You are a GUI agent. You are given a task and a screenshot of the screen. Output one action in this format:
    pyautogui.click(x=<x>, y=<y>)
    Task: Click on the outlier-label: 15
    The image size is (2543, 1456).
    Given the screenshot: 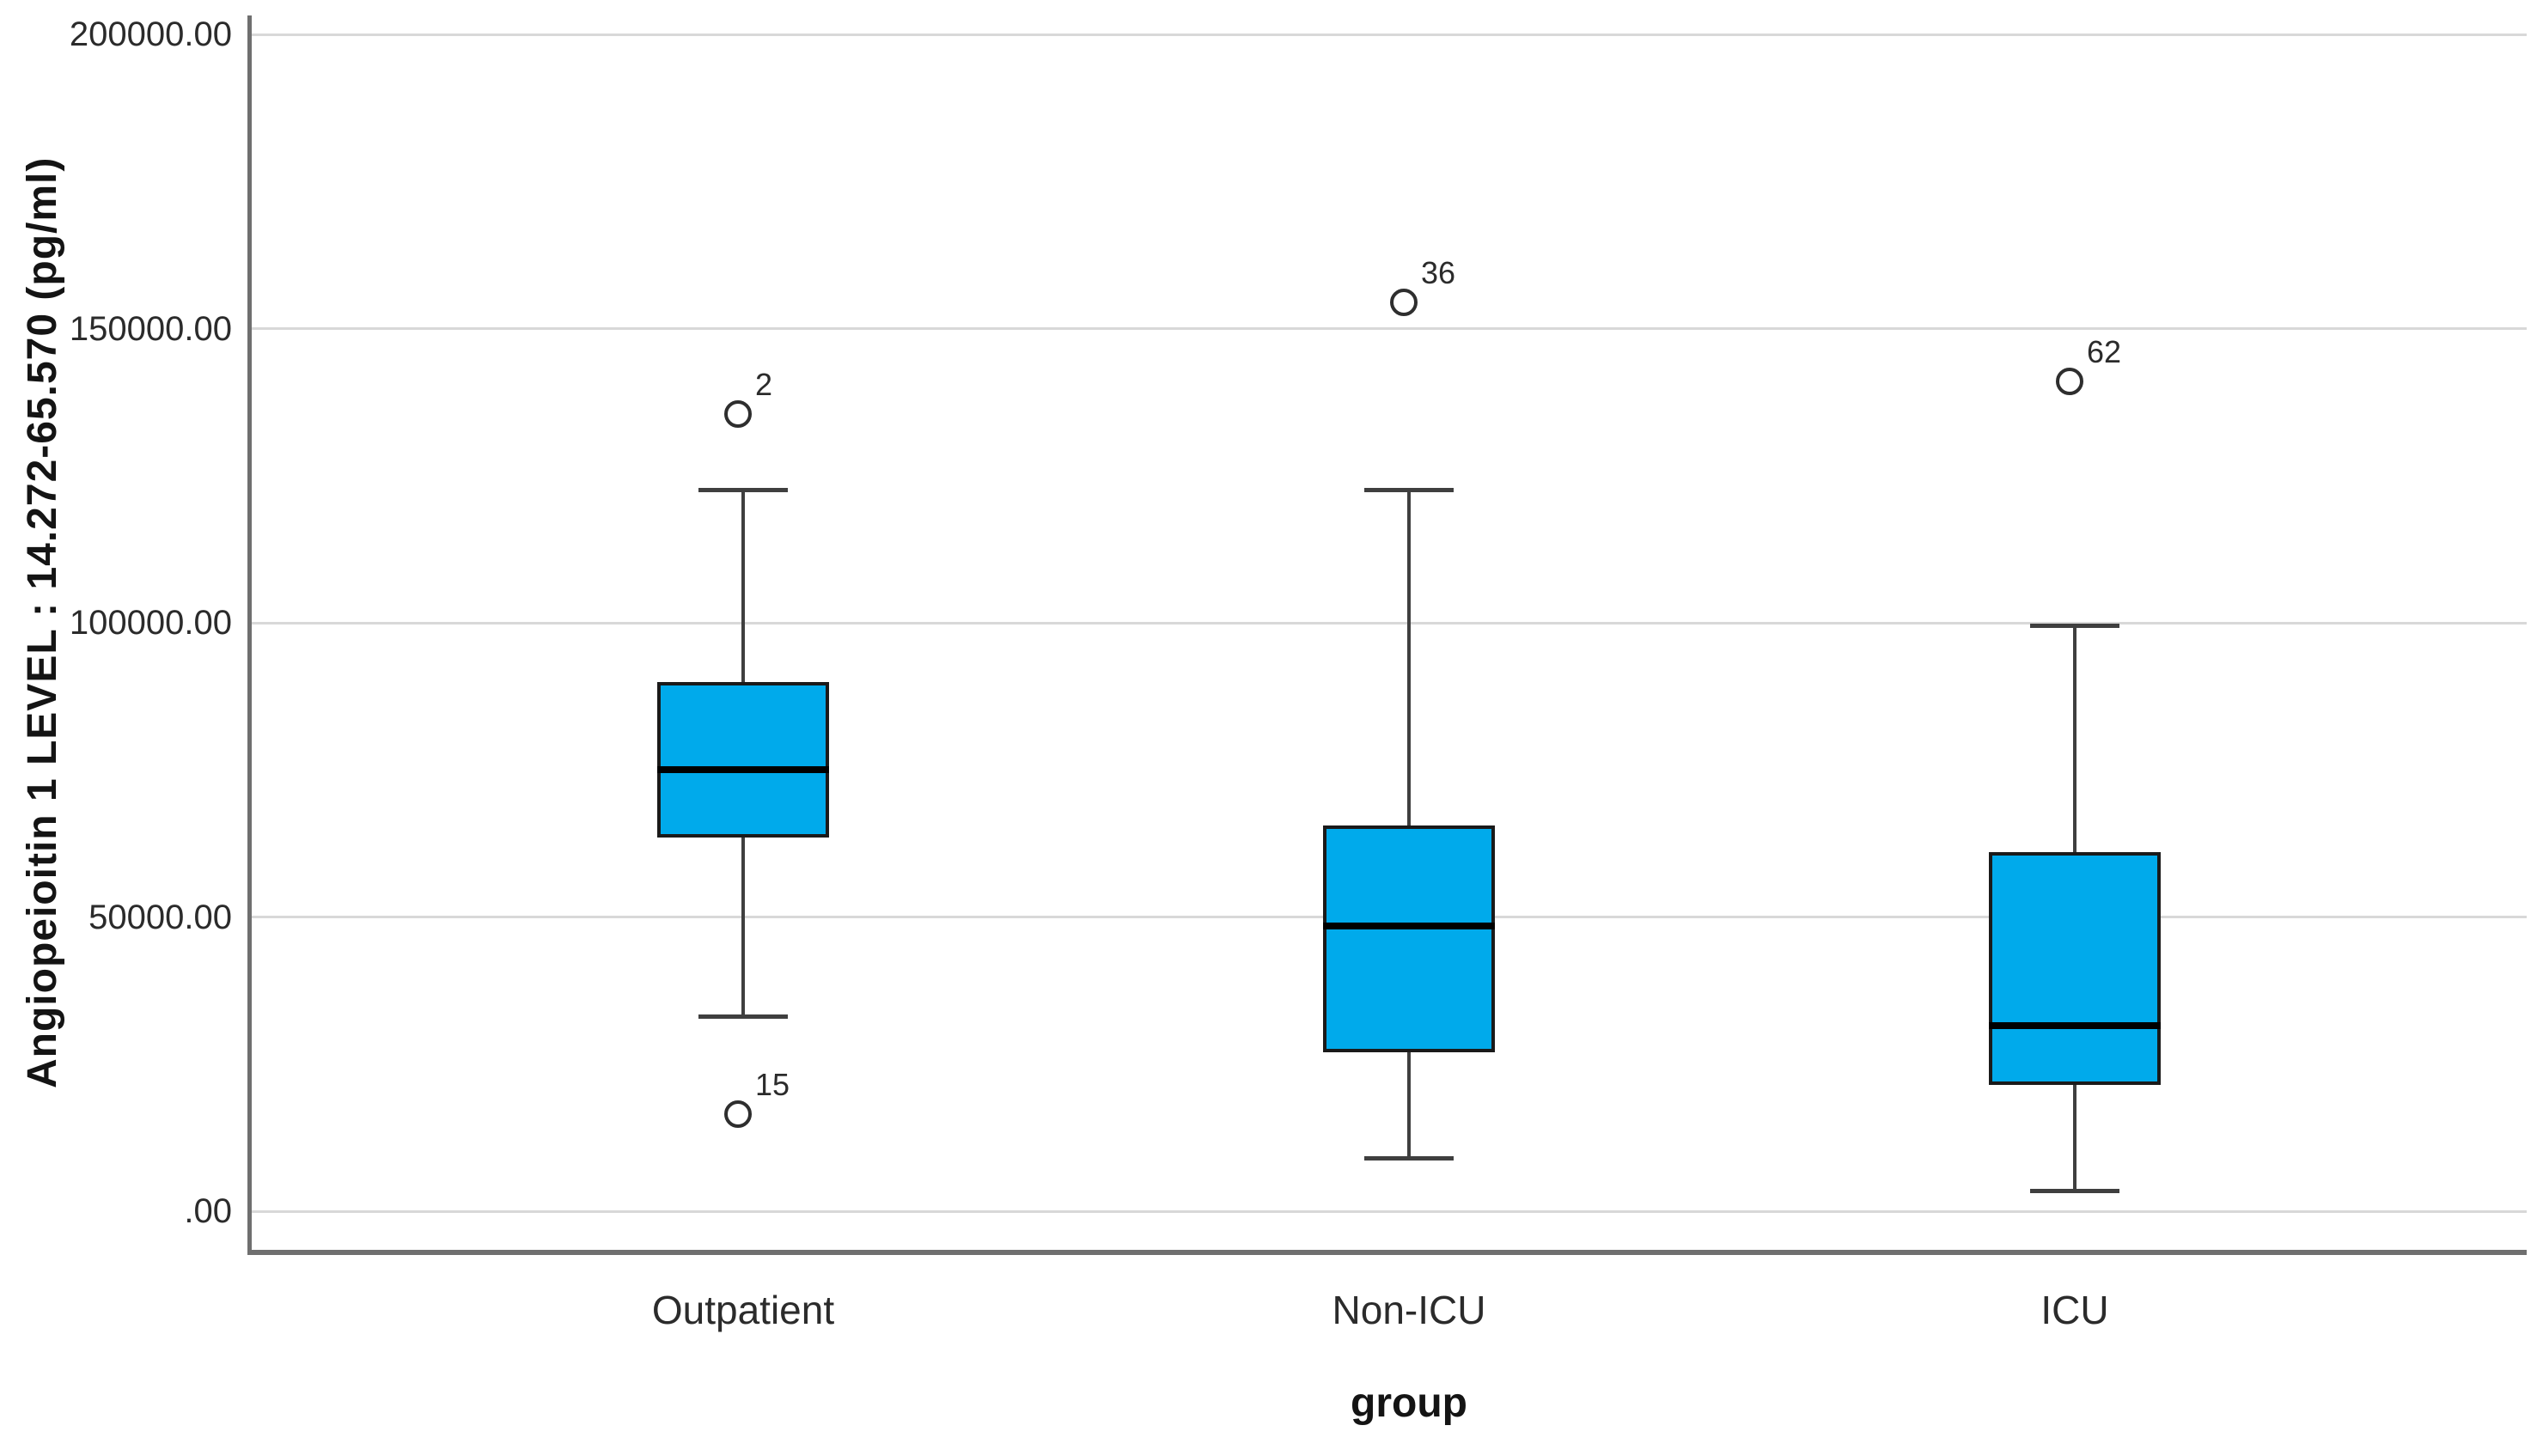 What is the action you would take?
    pyautogui.click(x=772, y=1084)
    